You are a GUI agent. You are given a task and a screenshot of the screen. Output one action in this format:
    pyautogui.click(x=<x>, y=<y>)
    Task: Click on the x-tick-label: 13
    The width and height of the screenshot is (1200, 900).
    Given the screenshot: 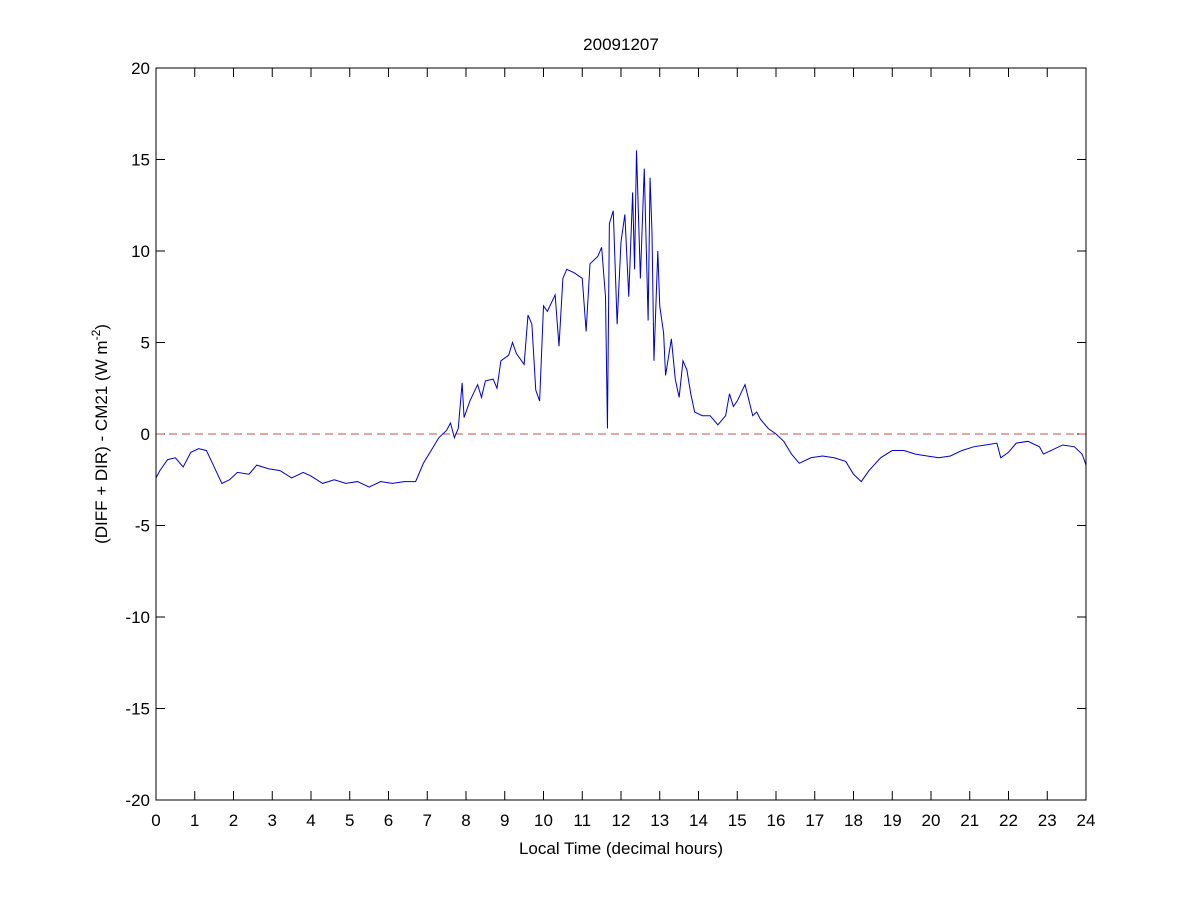 What is the action you would take?
    pyautogui.click(x=659, y=820)
    